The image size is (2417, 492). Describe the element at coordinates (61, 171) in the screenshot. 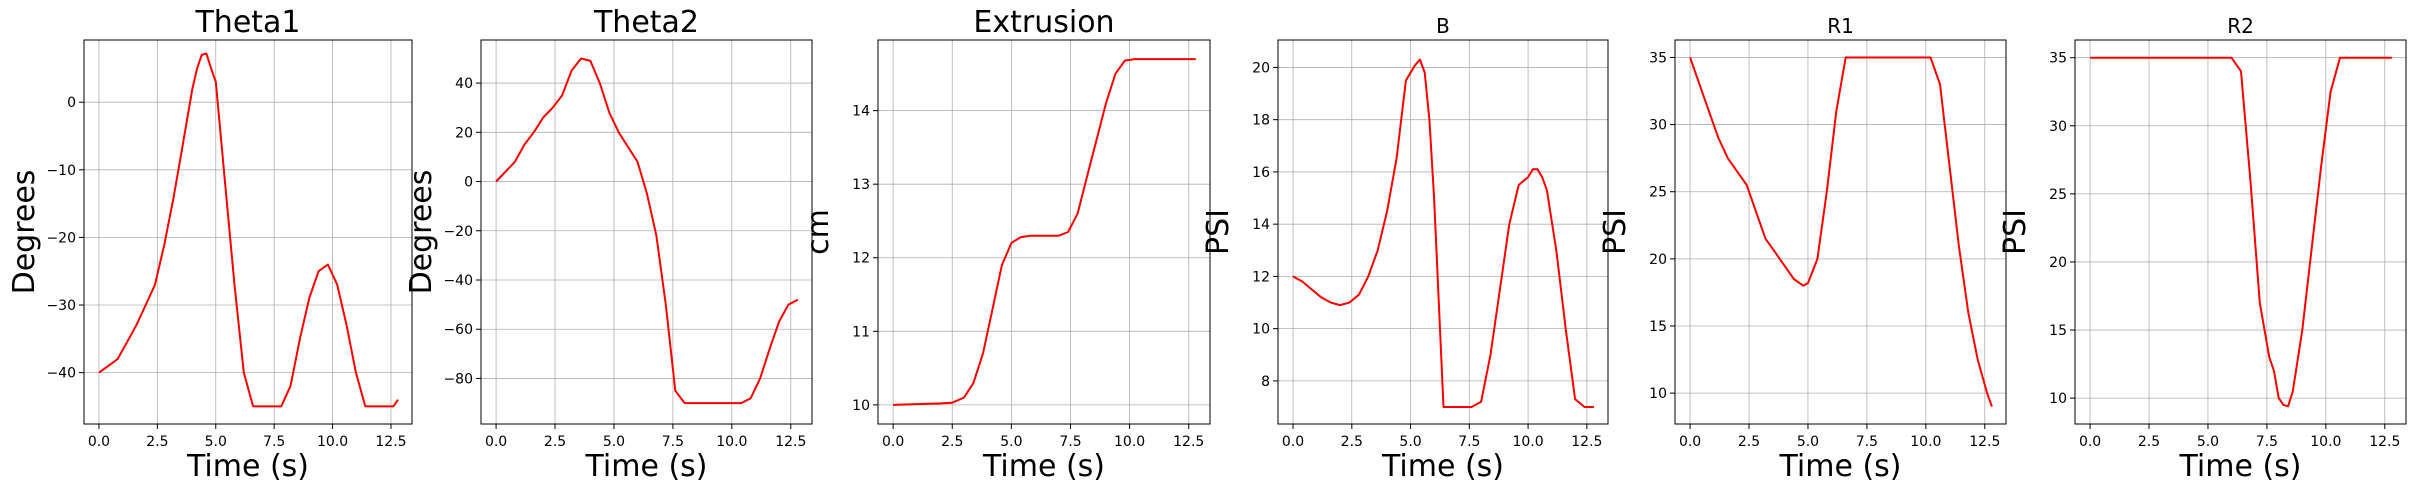

I see `y-tick-label: −10` at that location.